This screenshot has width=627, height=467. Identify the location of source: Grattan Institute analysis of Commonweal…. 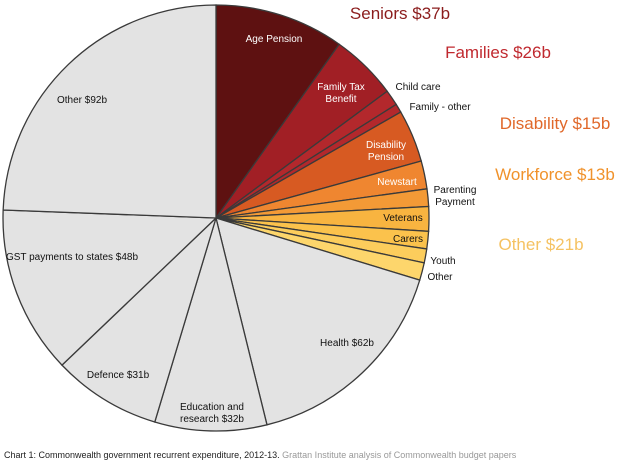
(399, 455).